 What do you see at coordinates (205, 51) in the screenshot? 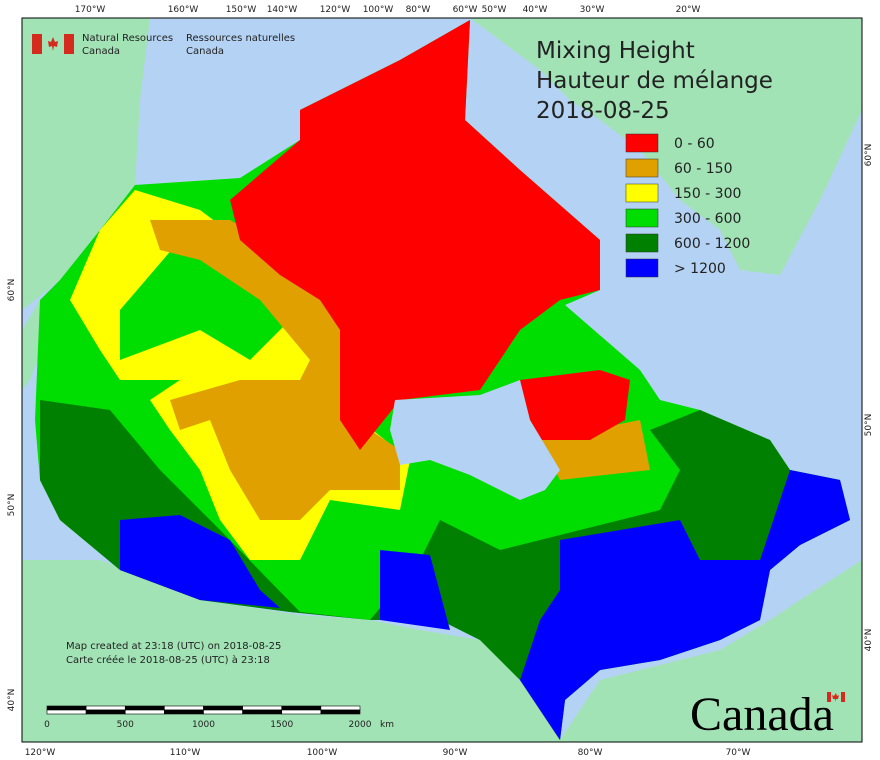
I see `org-name-fr: Canada` at bounding box center [205, 51].